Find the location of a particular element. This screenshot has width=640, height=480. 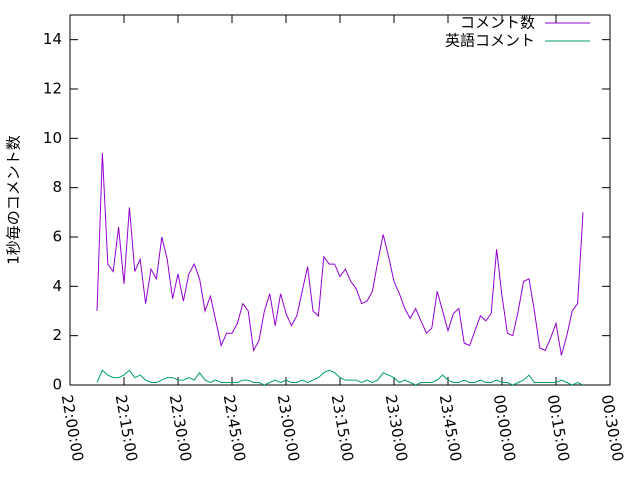

legend-label: 英語コメント is located at coordinates (490, 41).